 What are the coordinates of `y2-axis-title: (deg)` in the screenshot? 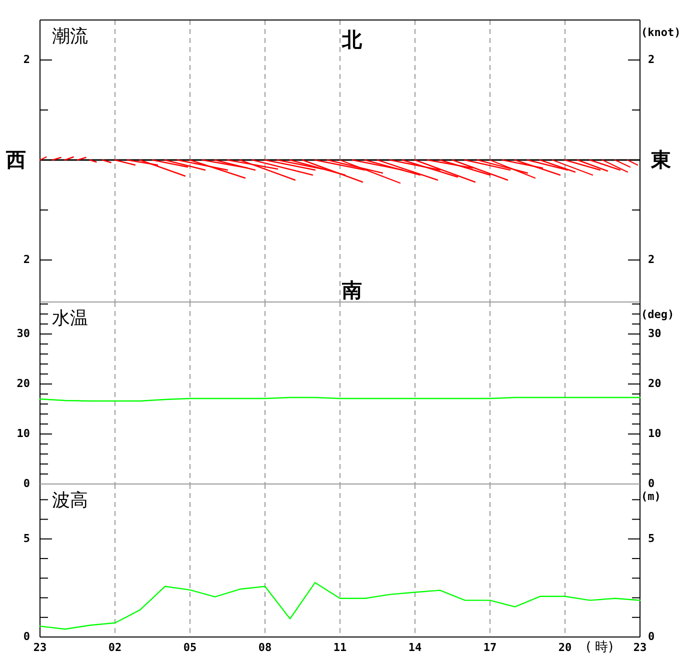 It's located at (657, 314).